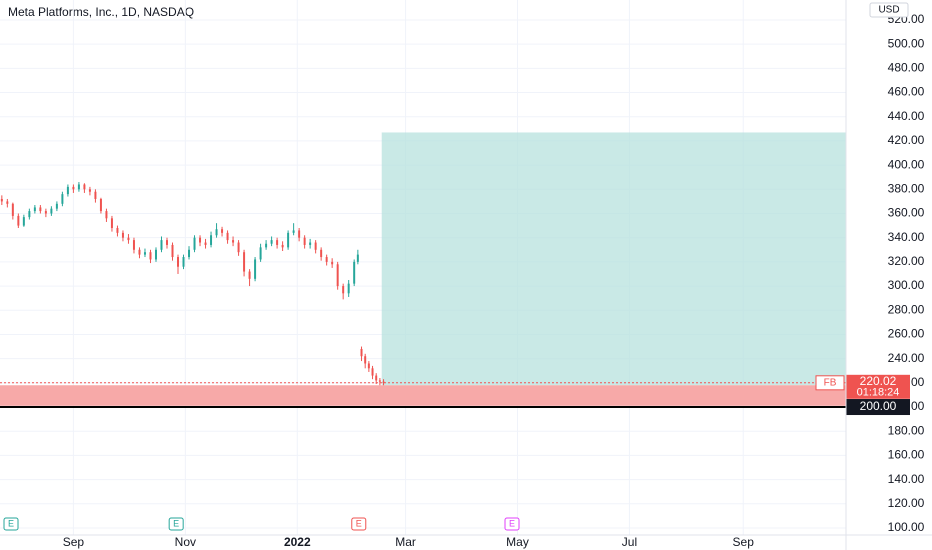  Describe the element at coordinates (906, 479) in the screenshot. I see `y-tick-label: 140.00` at that location.